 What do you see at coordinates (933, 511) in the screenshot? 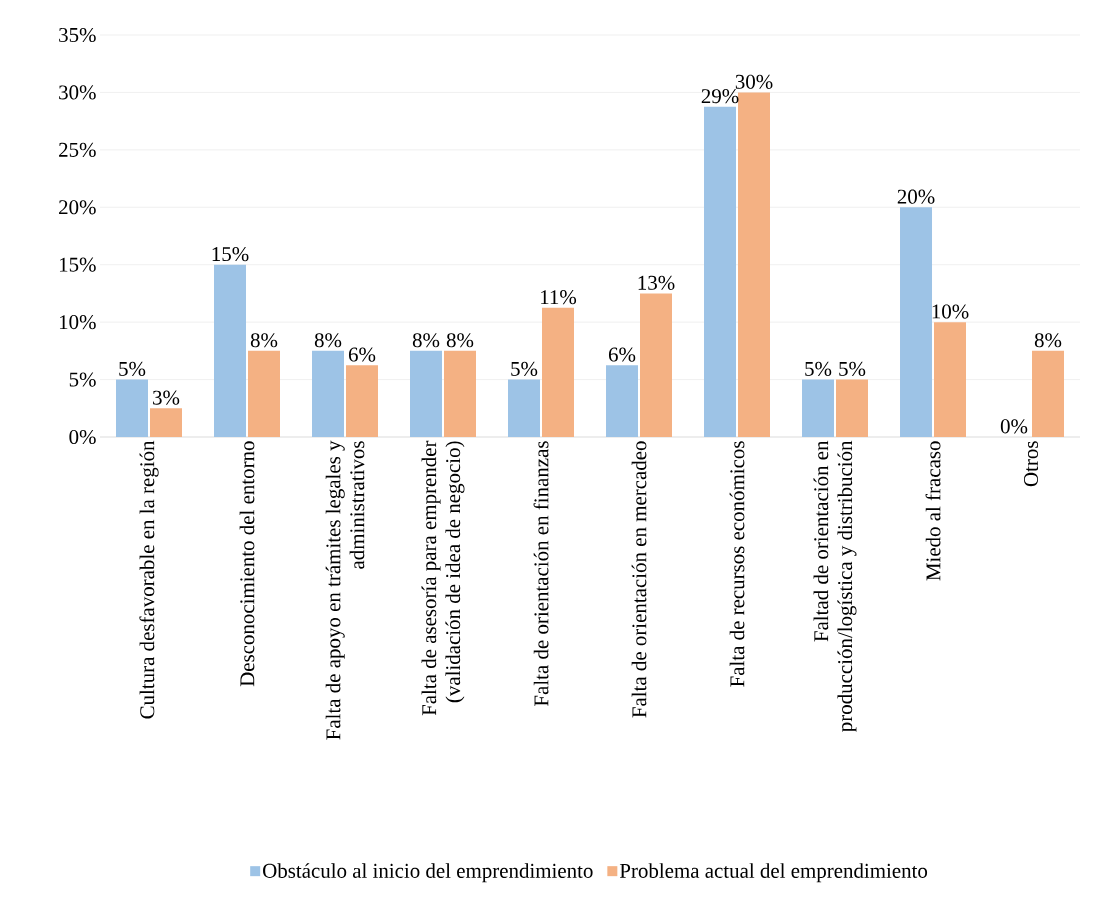
I see `x-tick-label: Miedo al fracaso` at bounding box center [933, 511].